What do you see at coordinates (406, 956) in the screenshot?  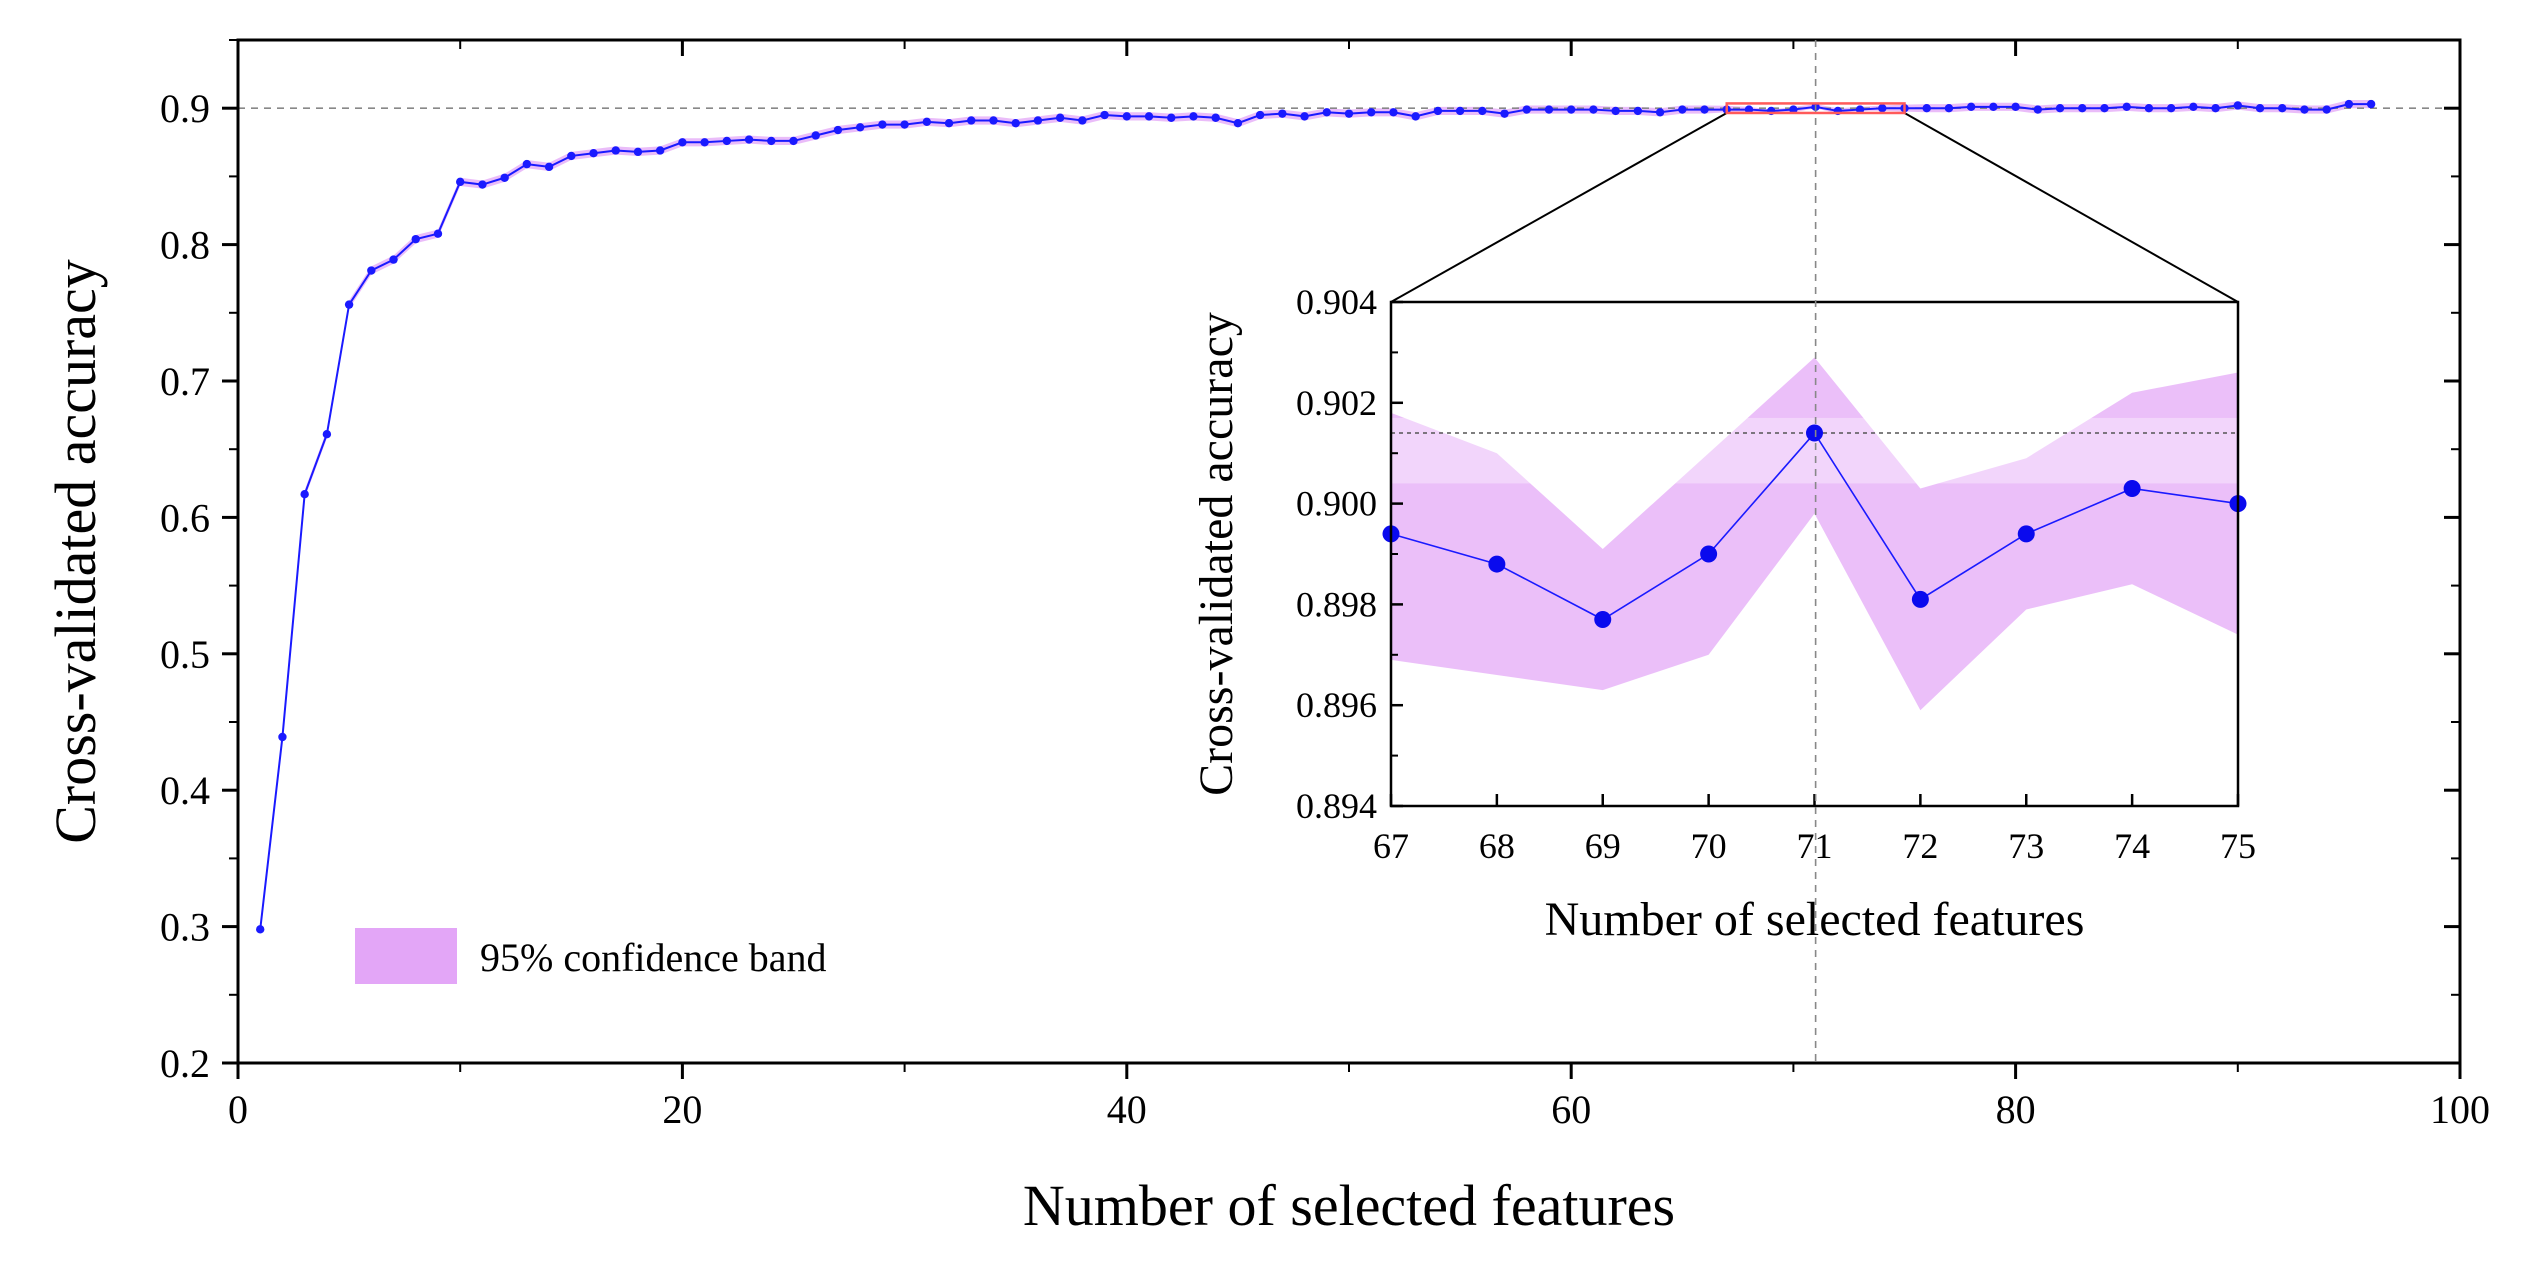 I see `legend-swatch` at bounding box center [406, 956].